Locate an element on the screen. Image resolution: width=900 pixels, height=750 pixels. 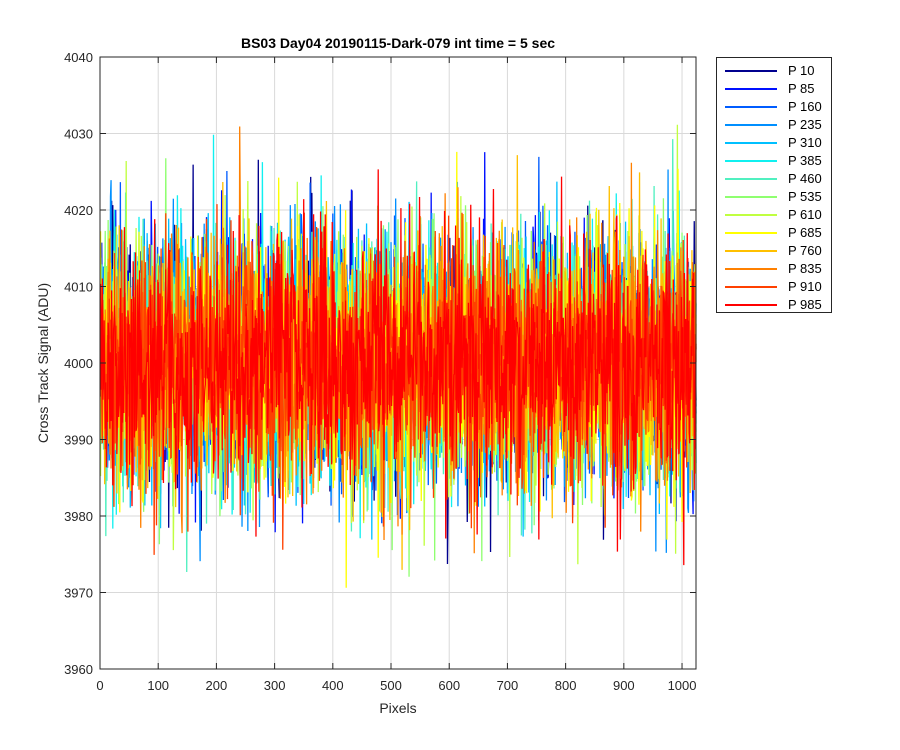
y-tick-label: 4020 is located at coordinates (78, 210).